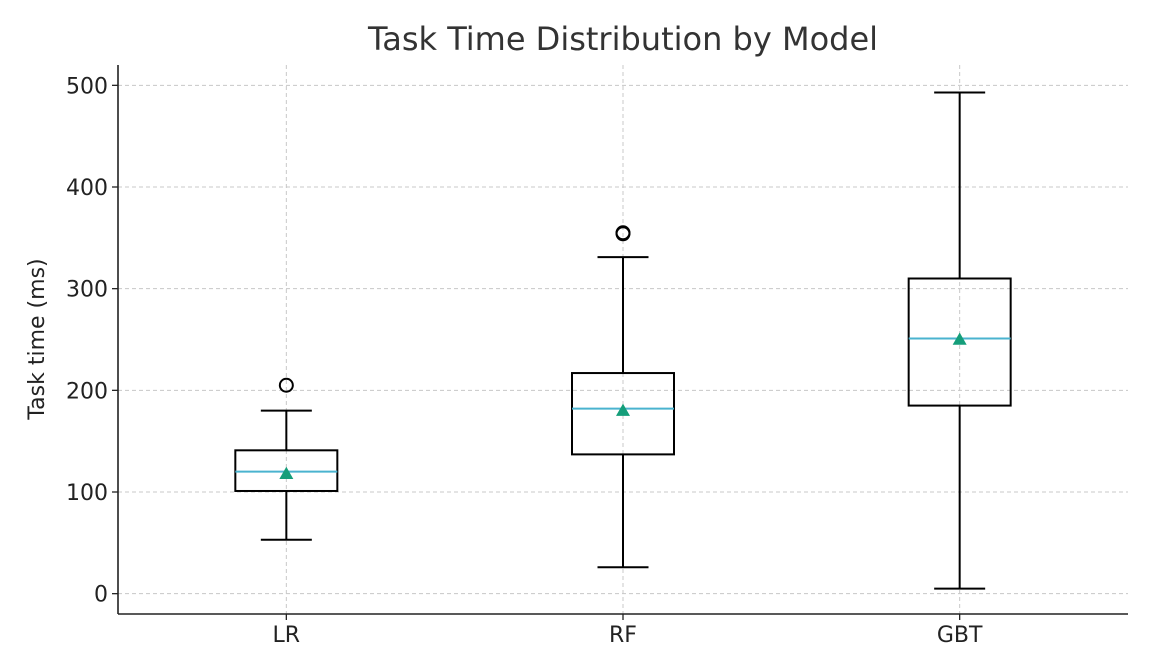  What do you see at coordinates (622, 39) in the screenshot?
I see `chart-title: Task Time Distribution by Model` at bounding box center [622, 39].